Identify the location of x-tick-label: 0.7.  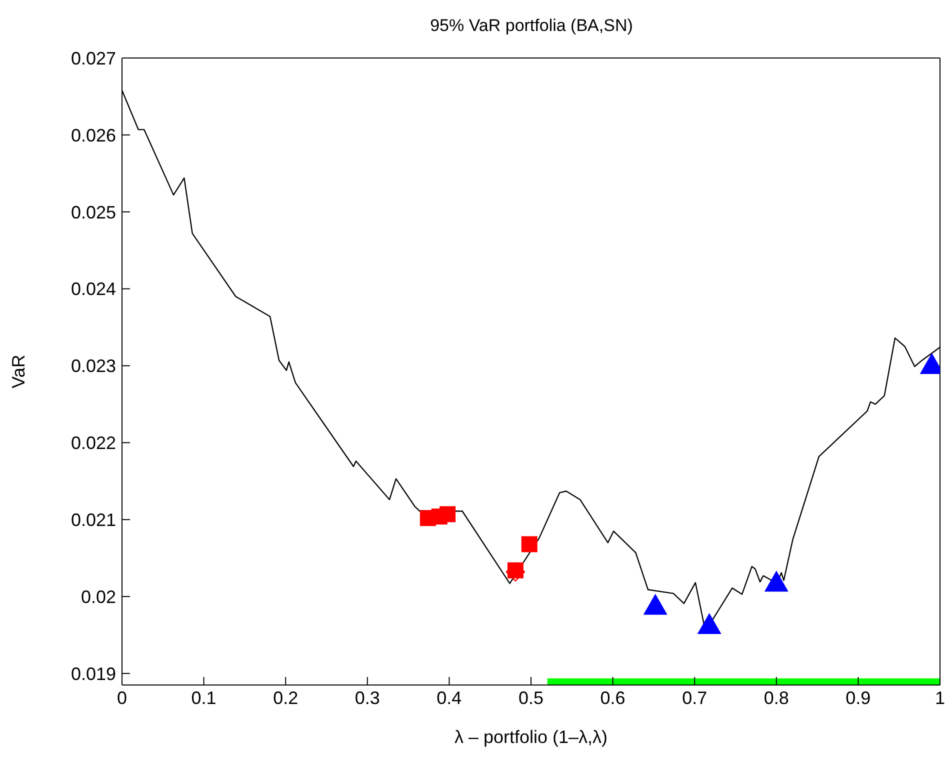
(695, 698).